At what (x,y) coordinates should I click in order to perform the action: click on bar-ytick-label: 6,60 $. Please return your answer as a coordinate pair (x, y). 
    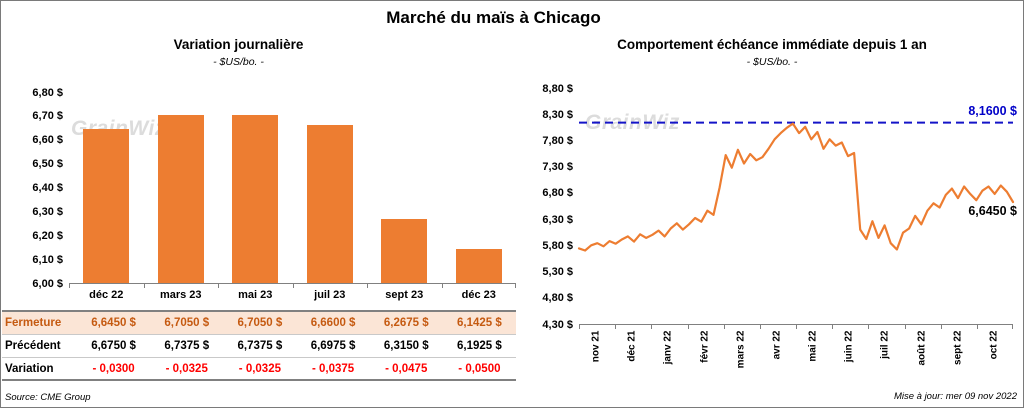
    Looking at the image, I should click on (47, 140).